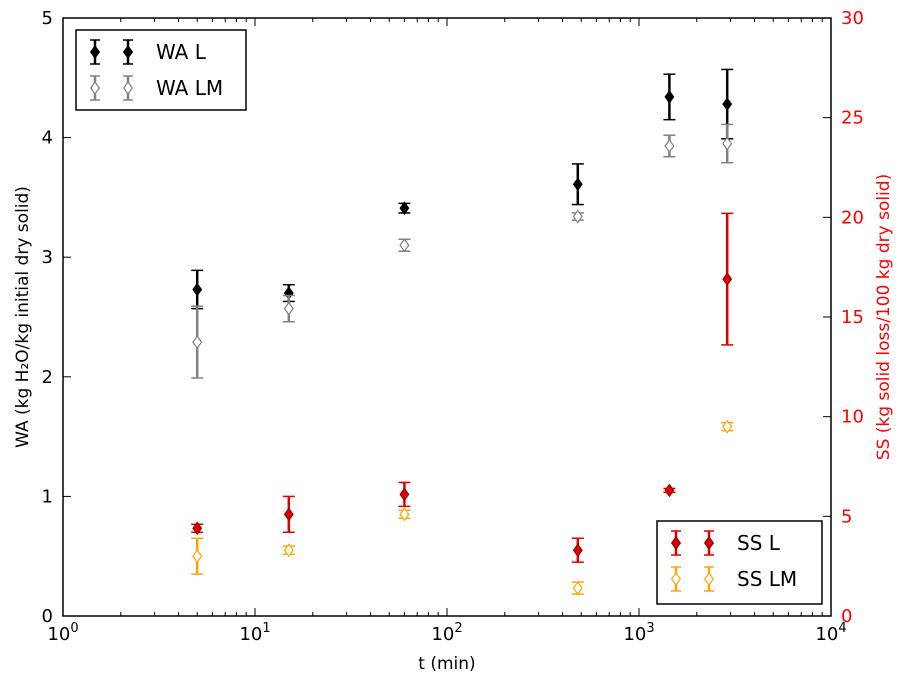 This screenshot has width=899, height=678. Describe the element at coordinates (23, 317) in the screenshot. I see `y-axis-left-title: WA (kg H₂O/kg initial dry solid)` at that location.